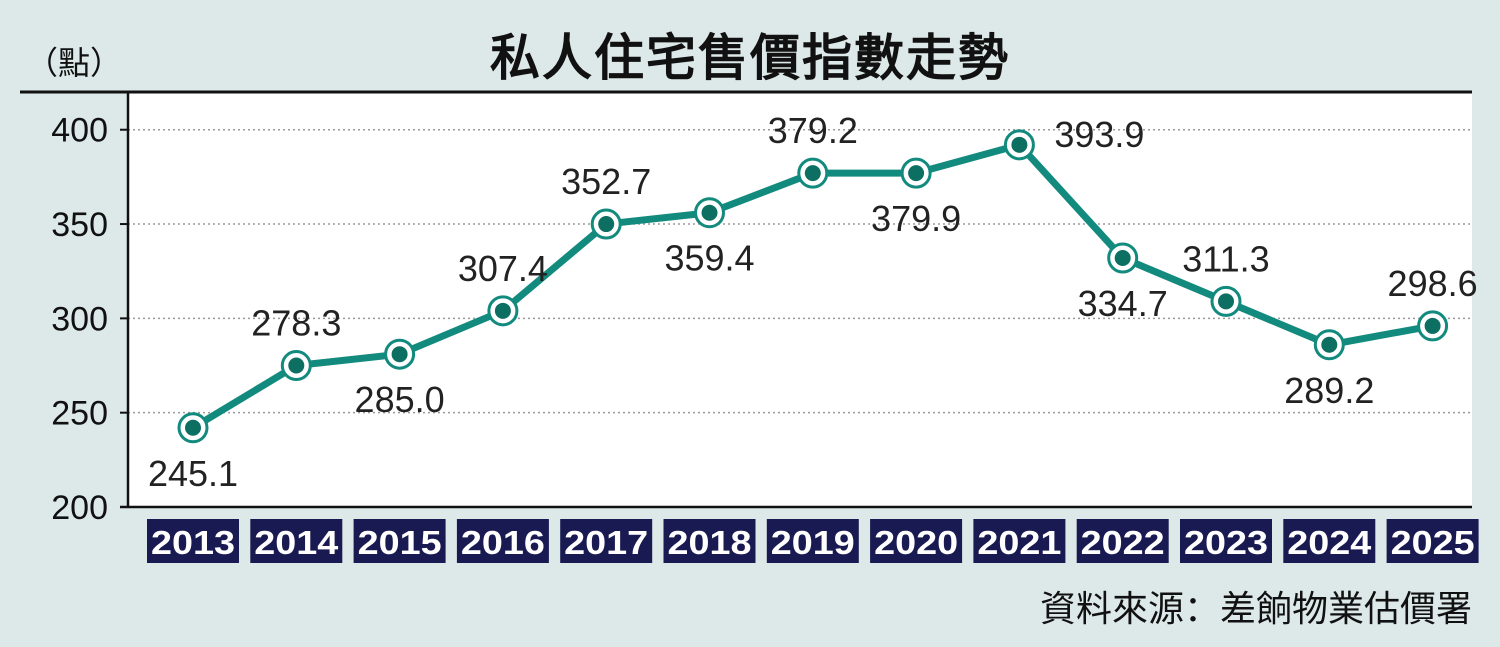 The height and width of the screenshot is (647, 1500). Describe the element at coordinates (193, 473) in the screenshot. I see `data-label: 245.1` at that location.